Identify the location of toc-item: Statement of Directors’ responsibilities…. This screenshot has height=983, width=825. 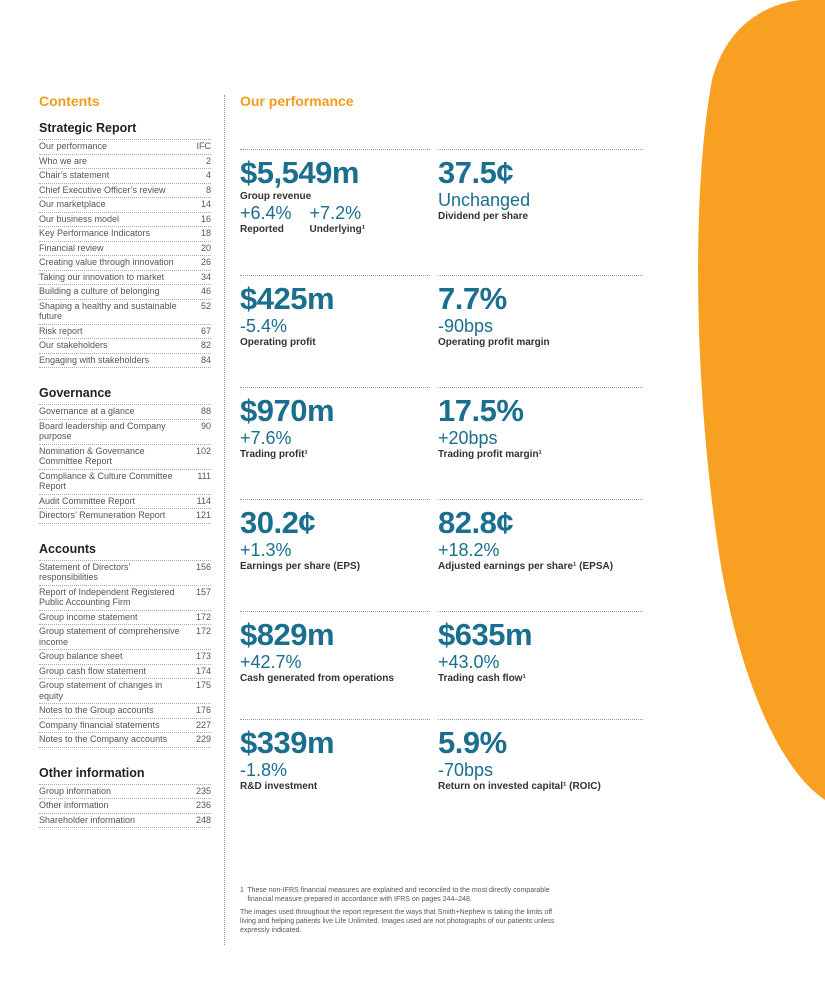
(125, 572).